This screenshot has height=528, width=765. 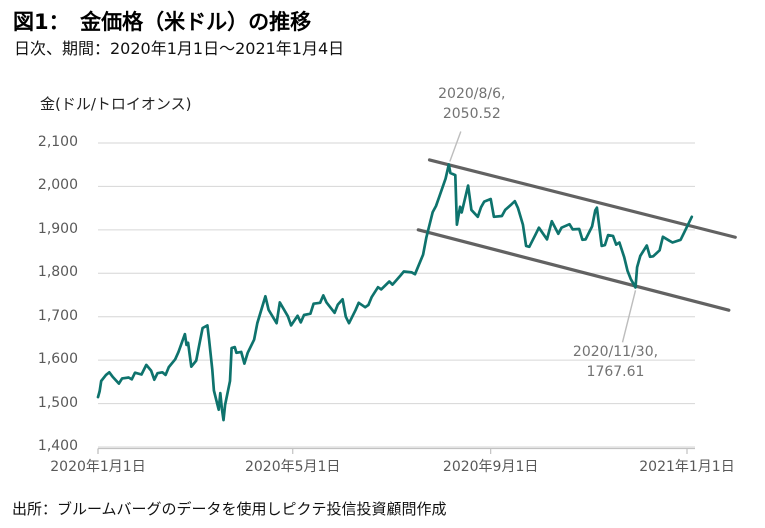 What do you see at coordinates (57, 359) in the screenshot?
I see `y-tick-label: 1,600` at bounding box center [57, 359].